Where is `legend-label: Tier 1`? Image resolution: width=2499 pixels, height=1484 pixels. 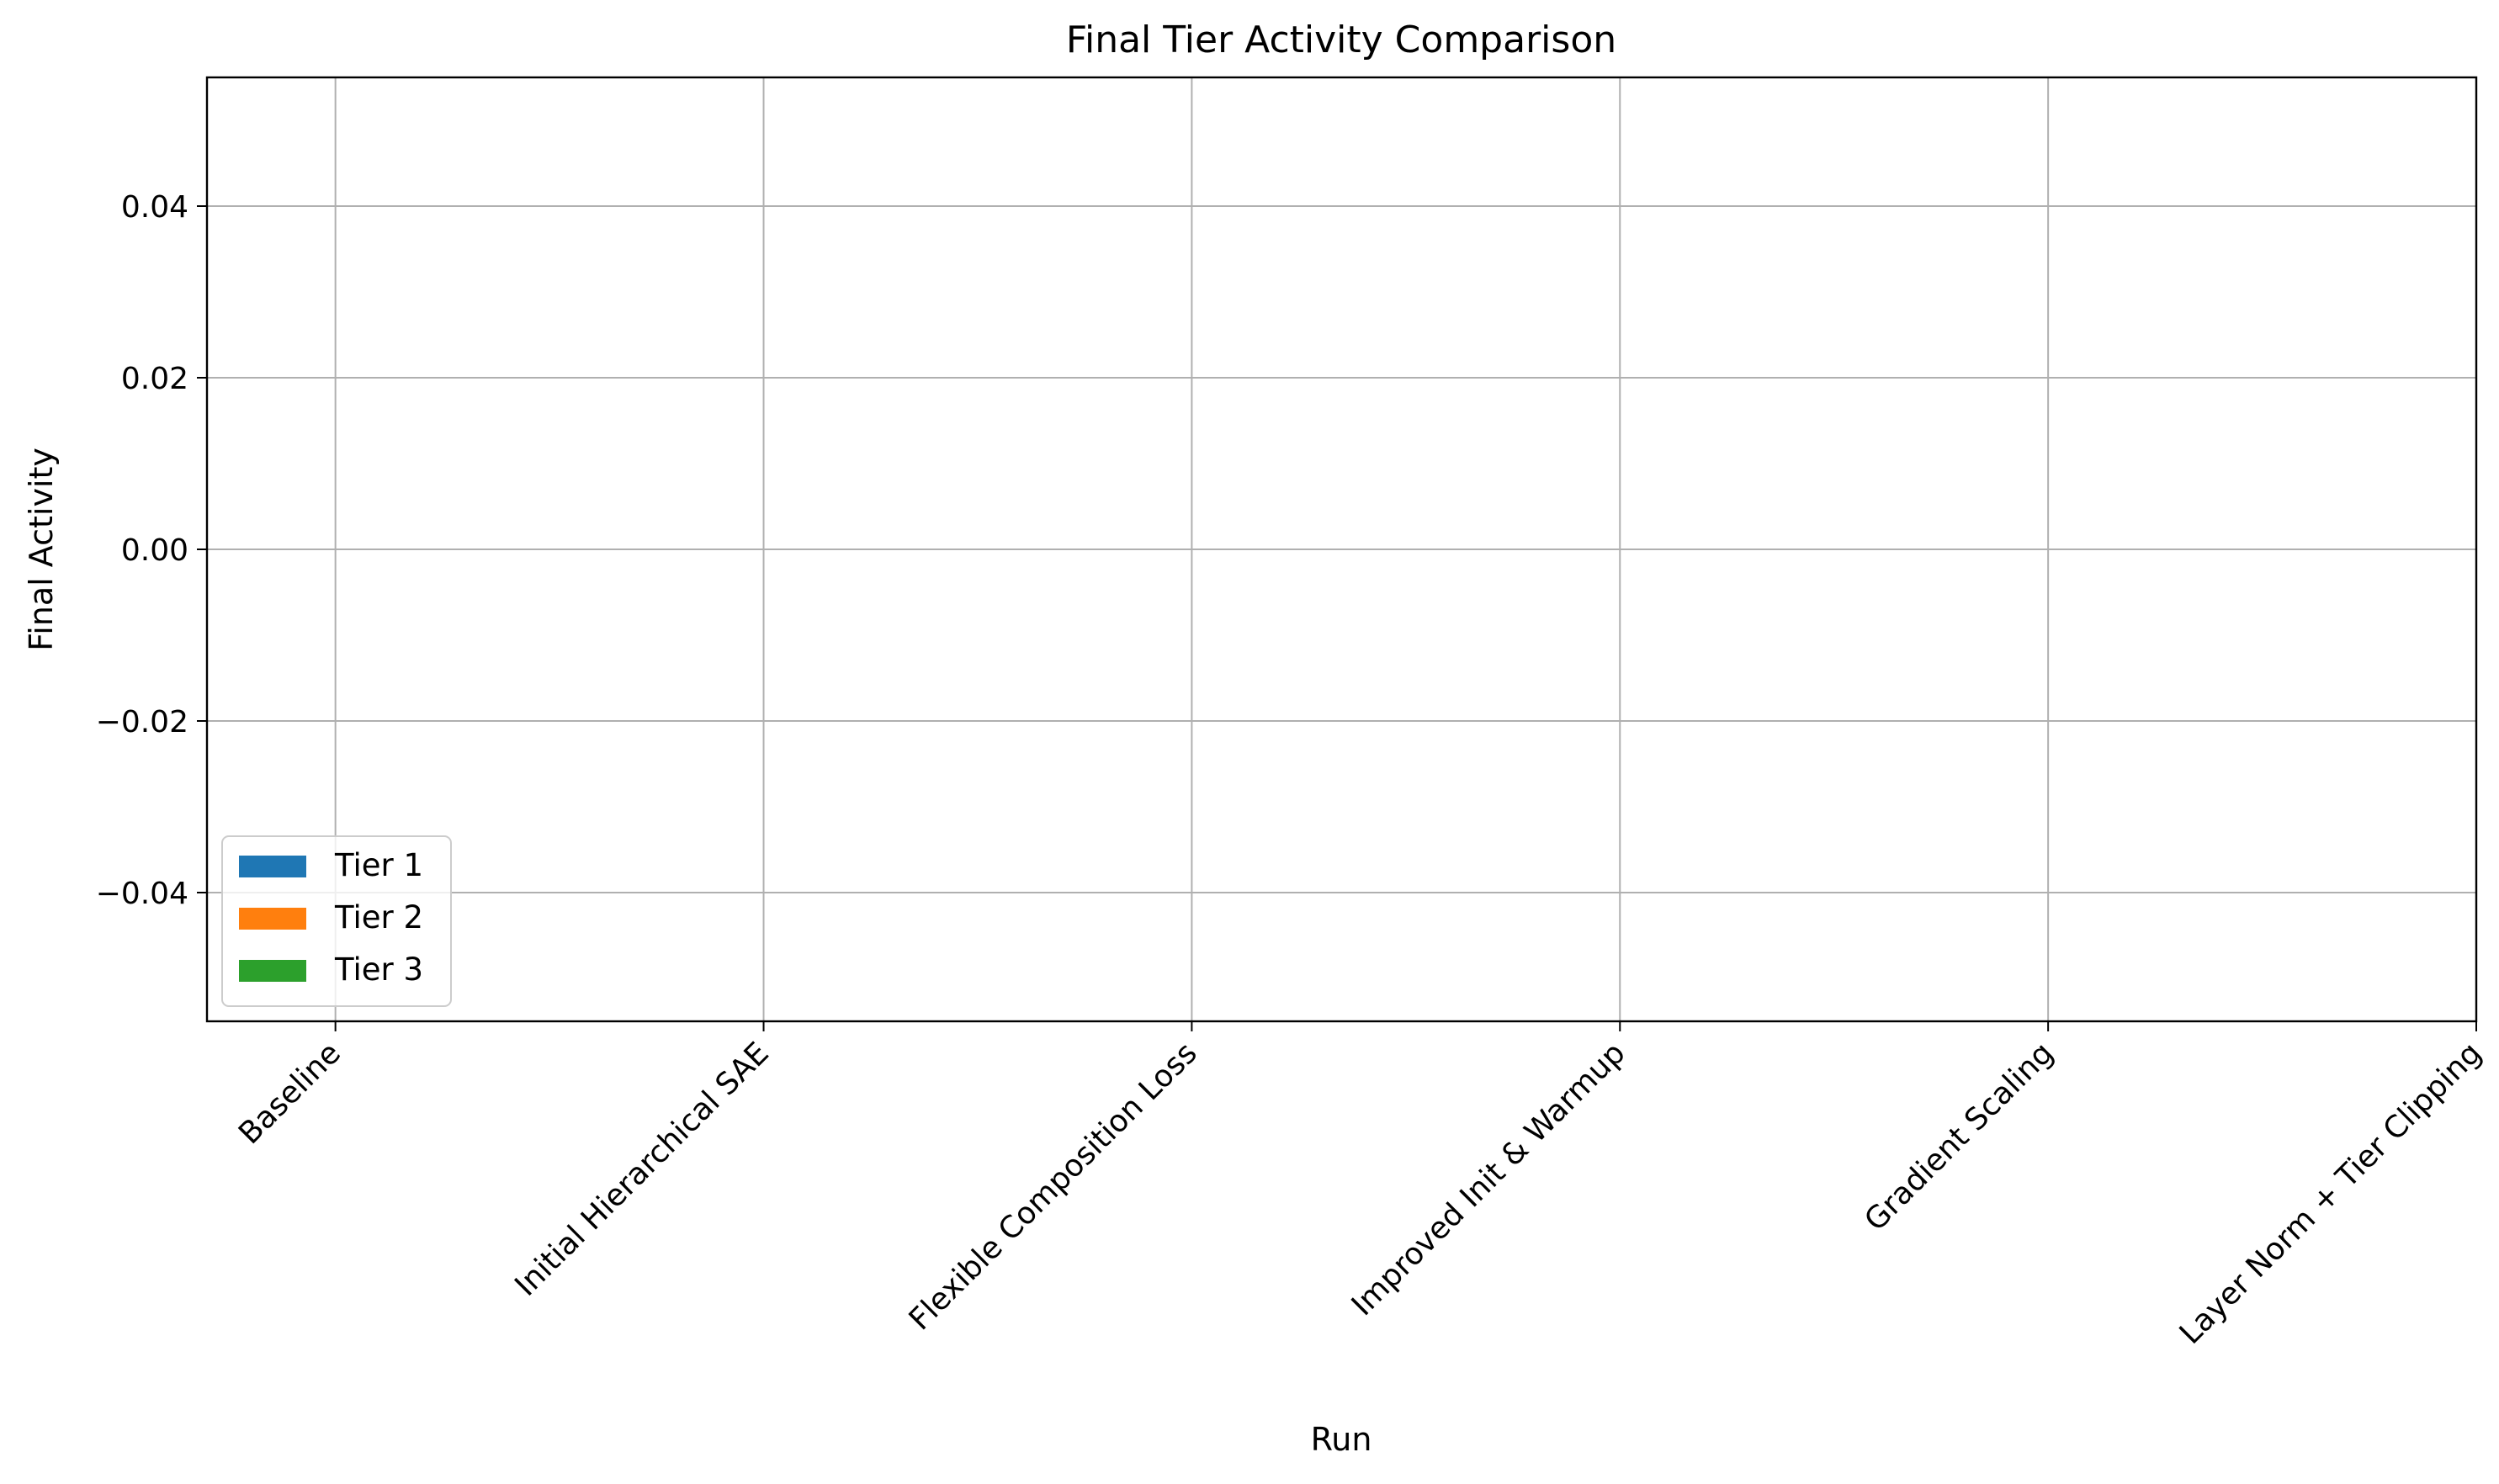
legend-label: Tier 1 is located at coordinates (379, 865).